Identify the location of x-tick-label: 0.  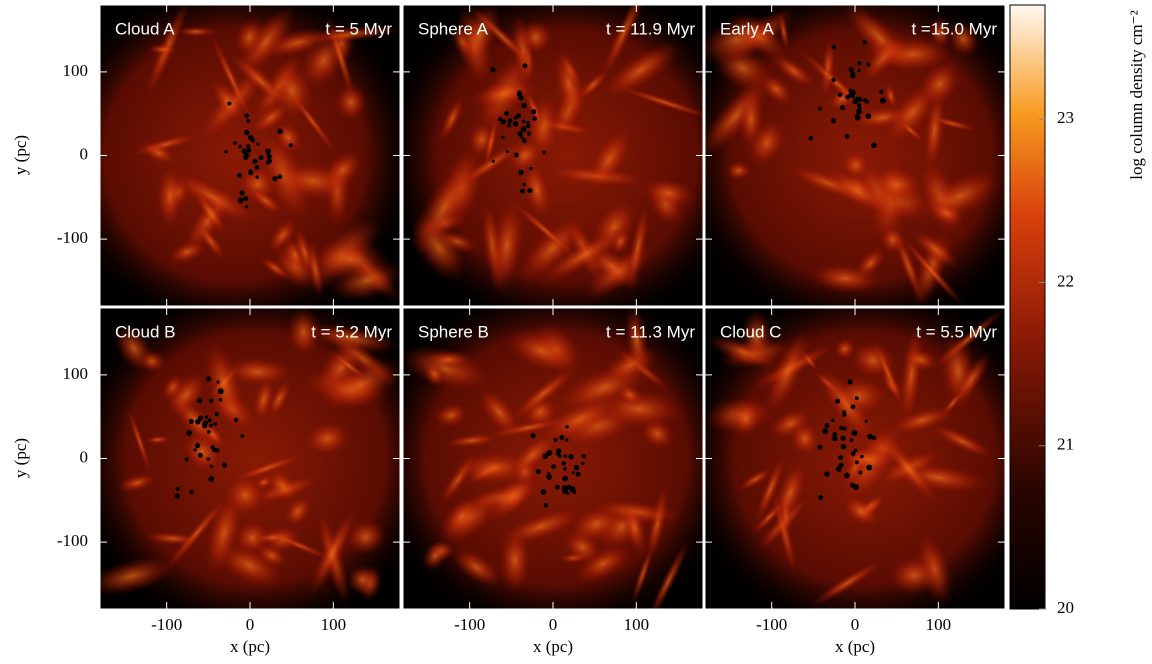
(250, 624).